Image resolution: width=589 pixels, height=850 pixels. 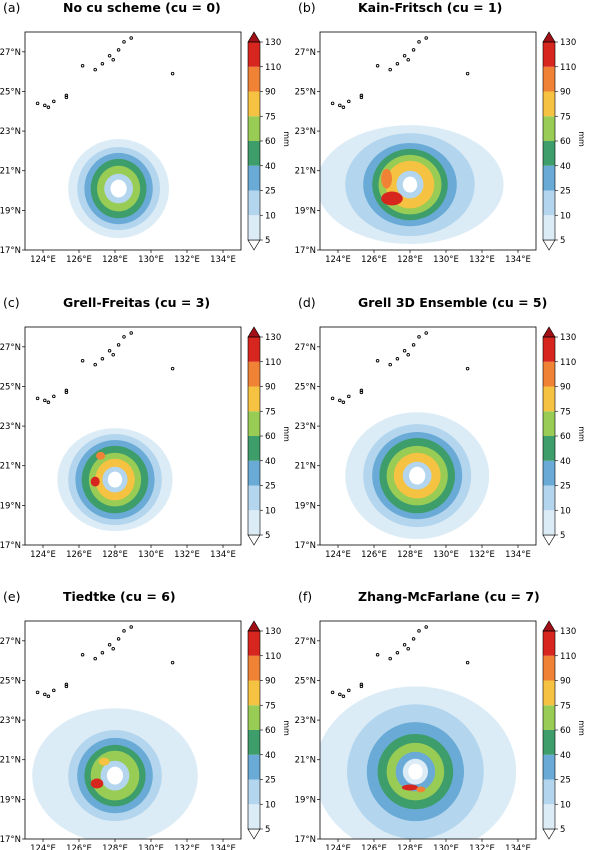 What do you see at coordinates (446, 847) in the screenshot?
I see `x-tick-label: 130°E` at bounding box center [446, 847].